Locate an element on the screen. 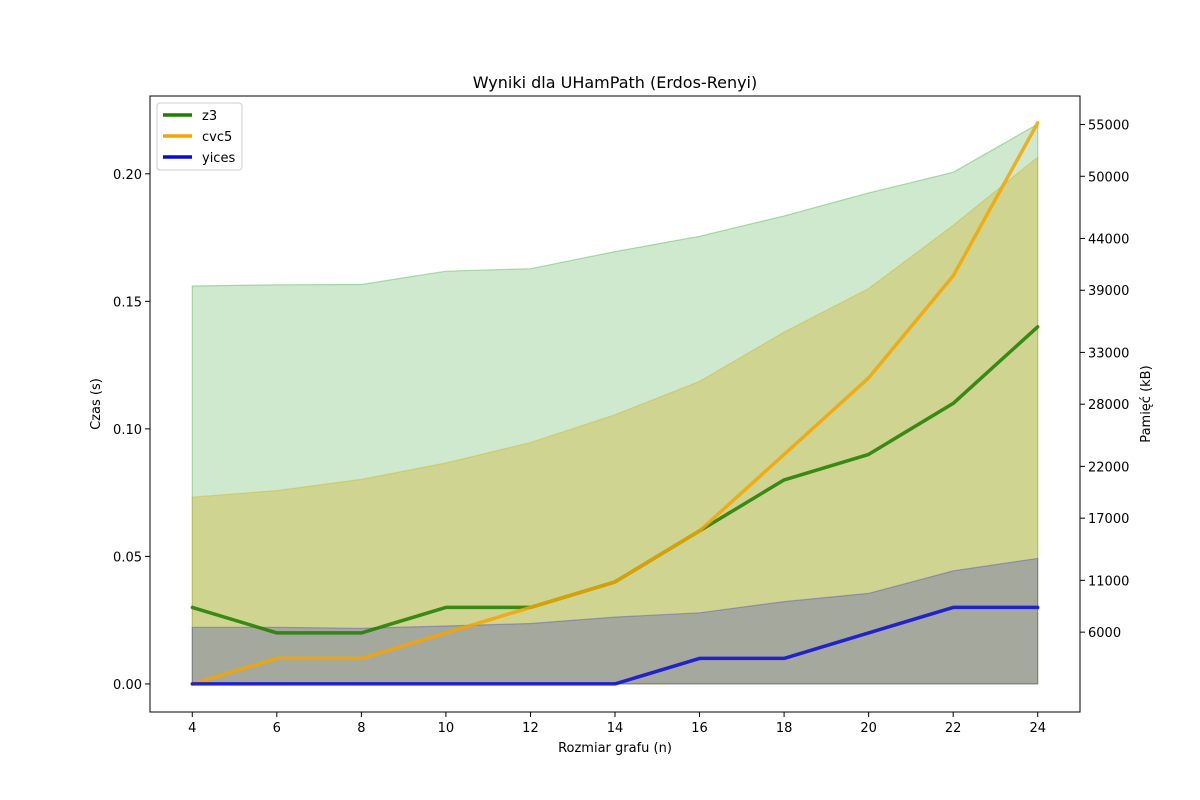  x-axis-ticks: 4 6 8 10 12 14 16 18 20 22 24 is located at coordinates (617, 724).